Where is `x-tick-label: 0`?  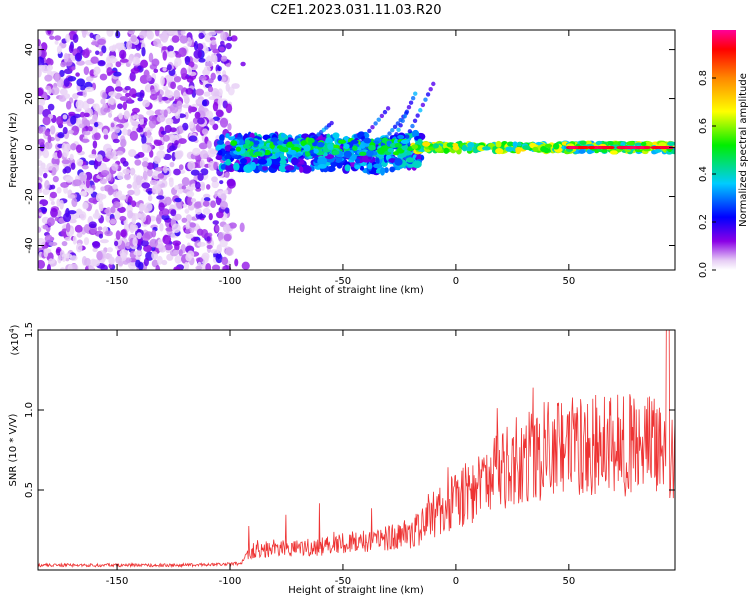
x-tick-label: 0 is located at coordinates (456, 581).